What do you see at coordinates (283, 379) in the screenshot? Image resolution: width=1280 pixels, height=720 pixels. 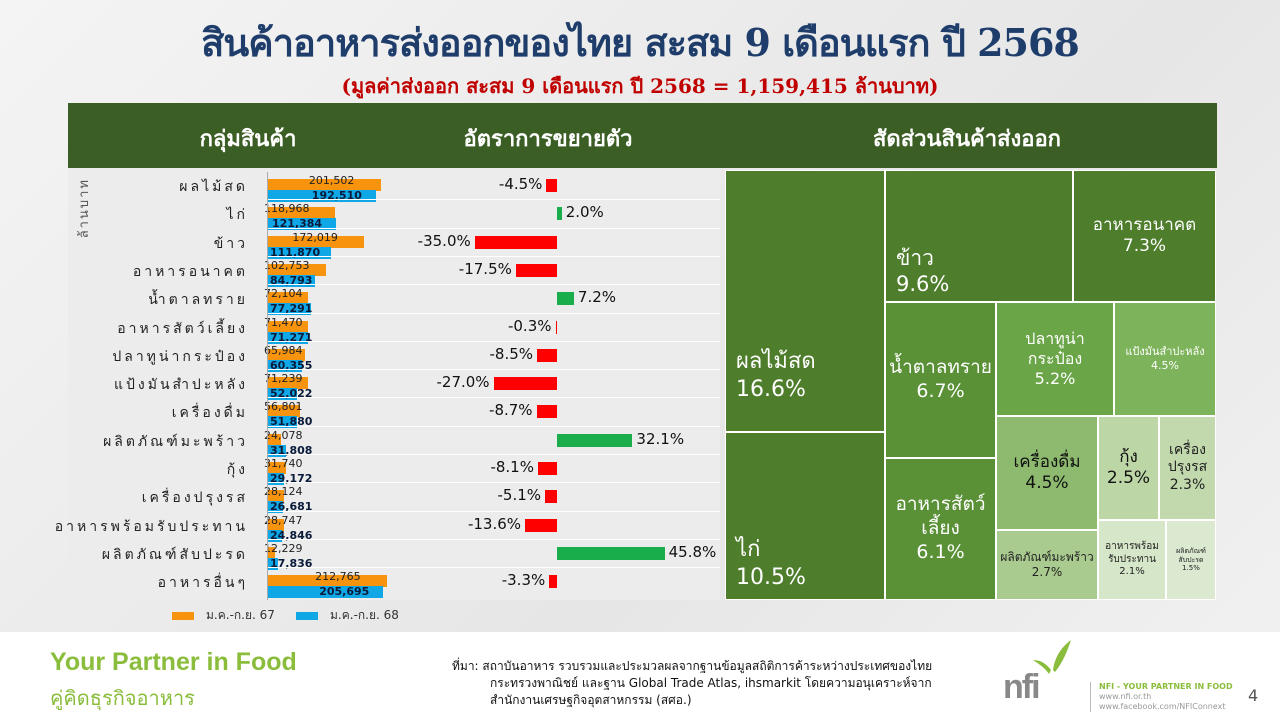 I see `value-67: 71,239` at bounding box center [283, 379].